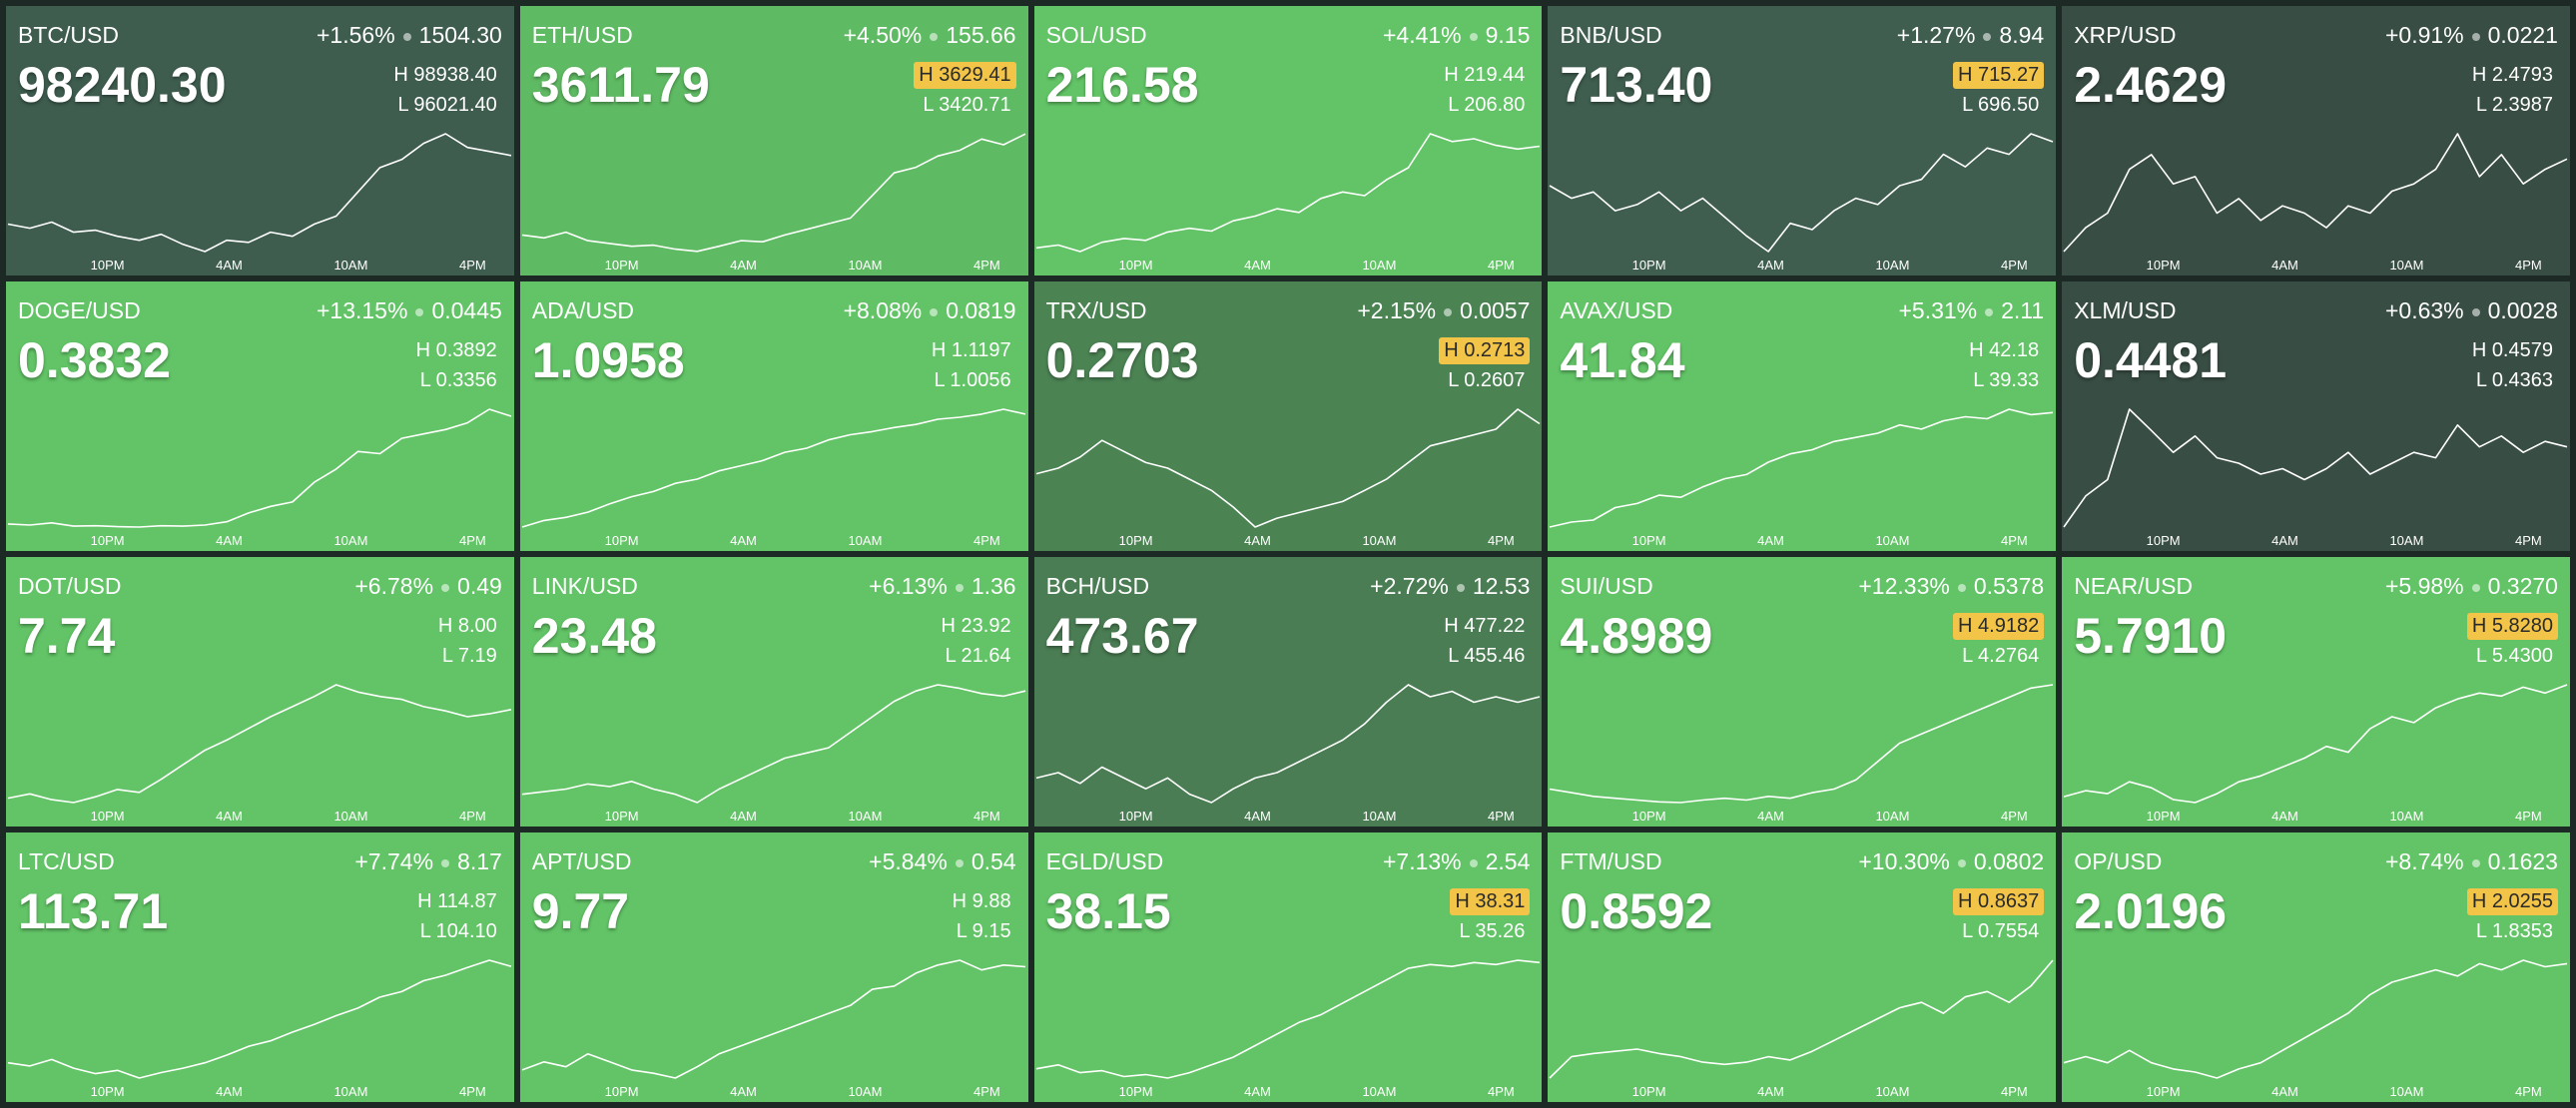 The image size is (2576, 1108). Describe the element at coordinates (122, 85) in the screenshot. I see `price: 98240.30` at that location.